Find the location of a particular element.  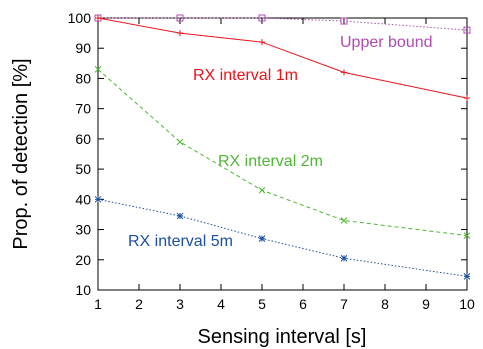

x-tick-label: 6 is located at coordinates (303, 304).